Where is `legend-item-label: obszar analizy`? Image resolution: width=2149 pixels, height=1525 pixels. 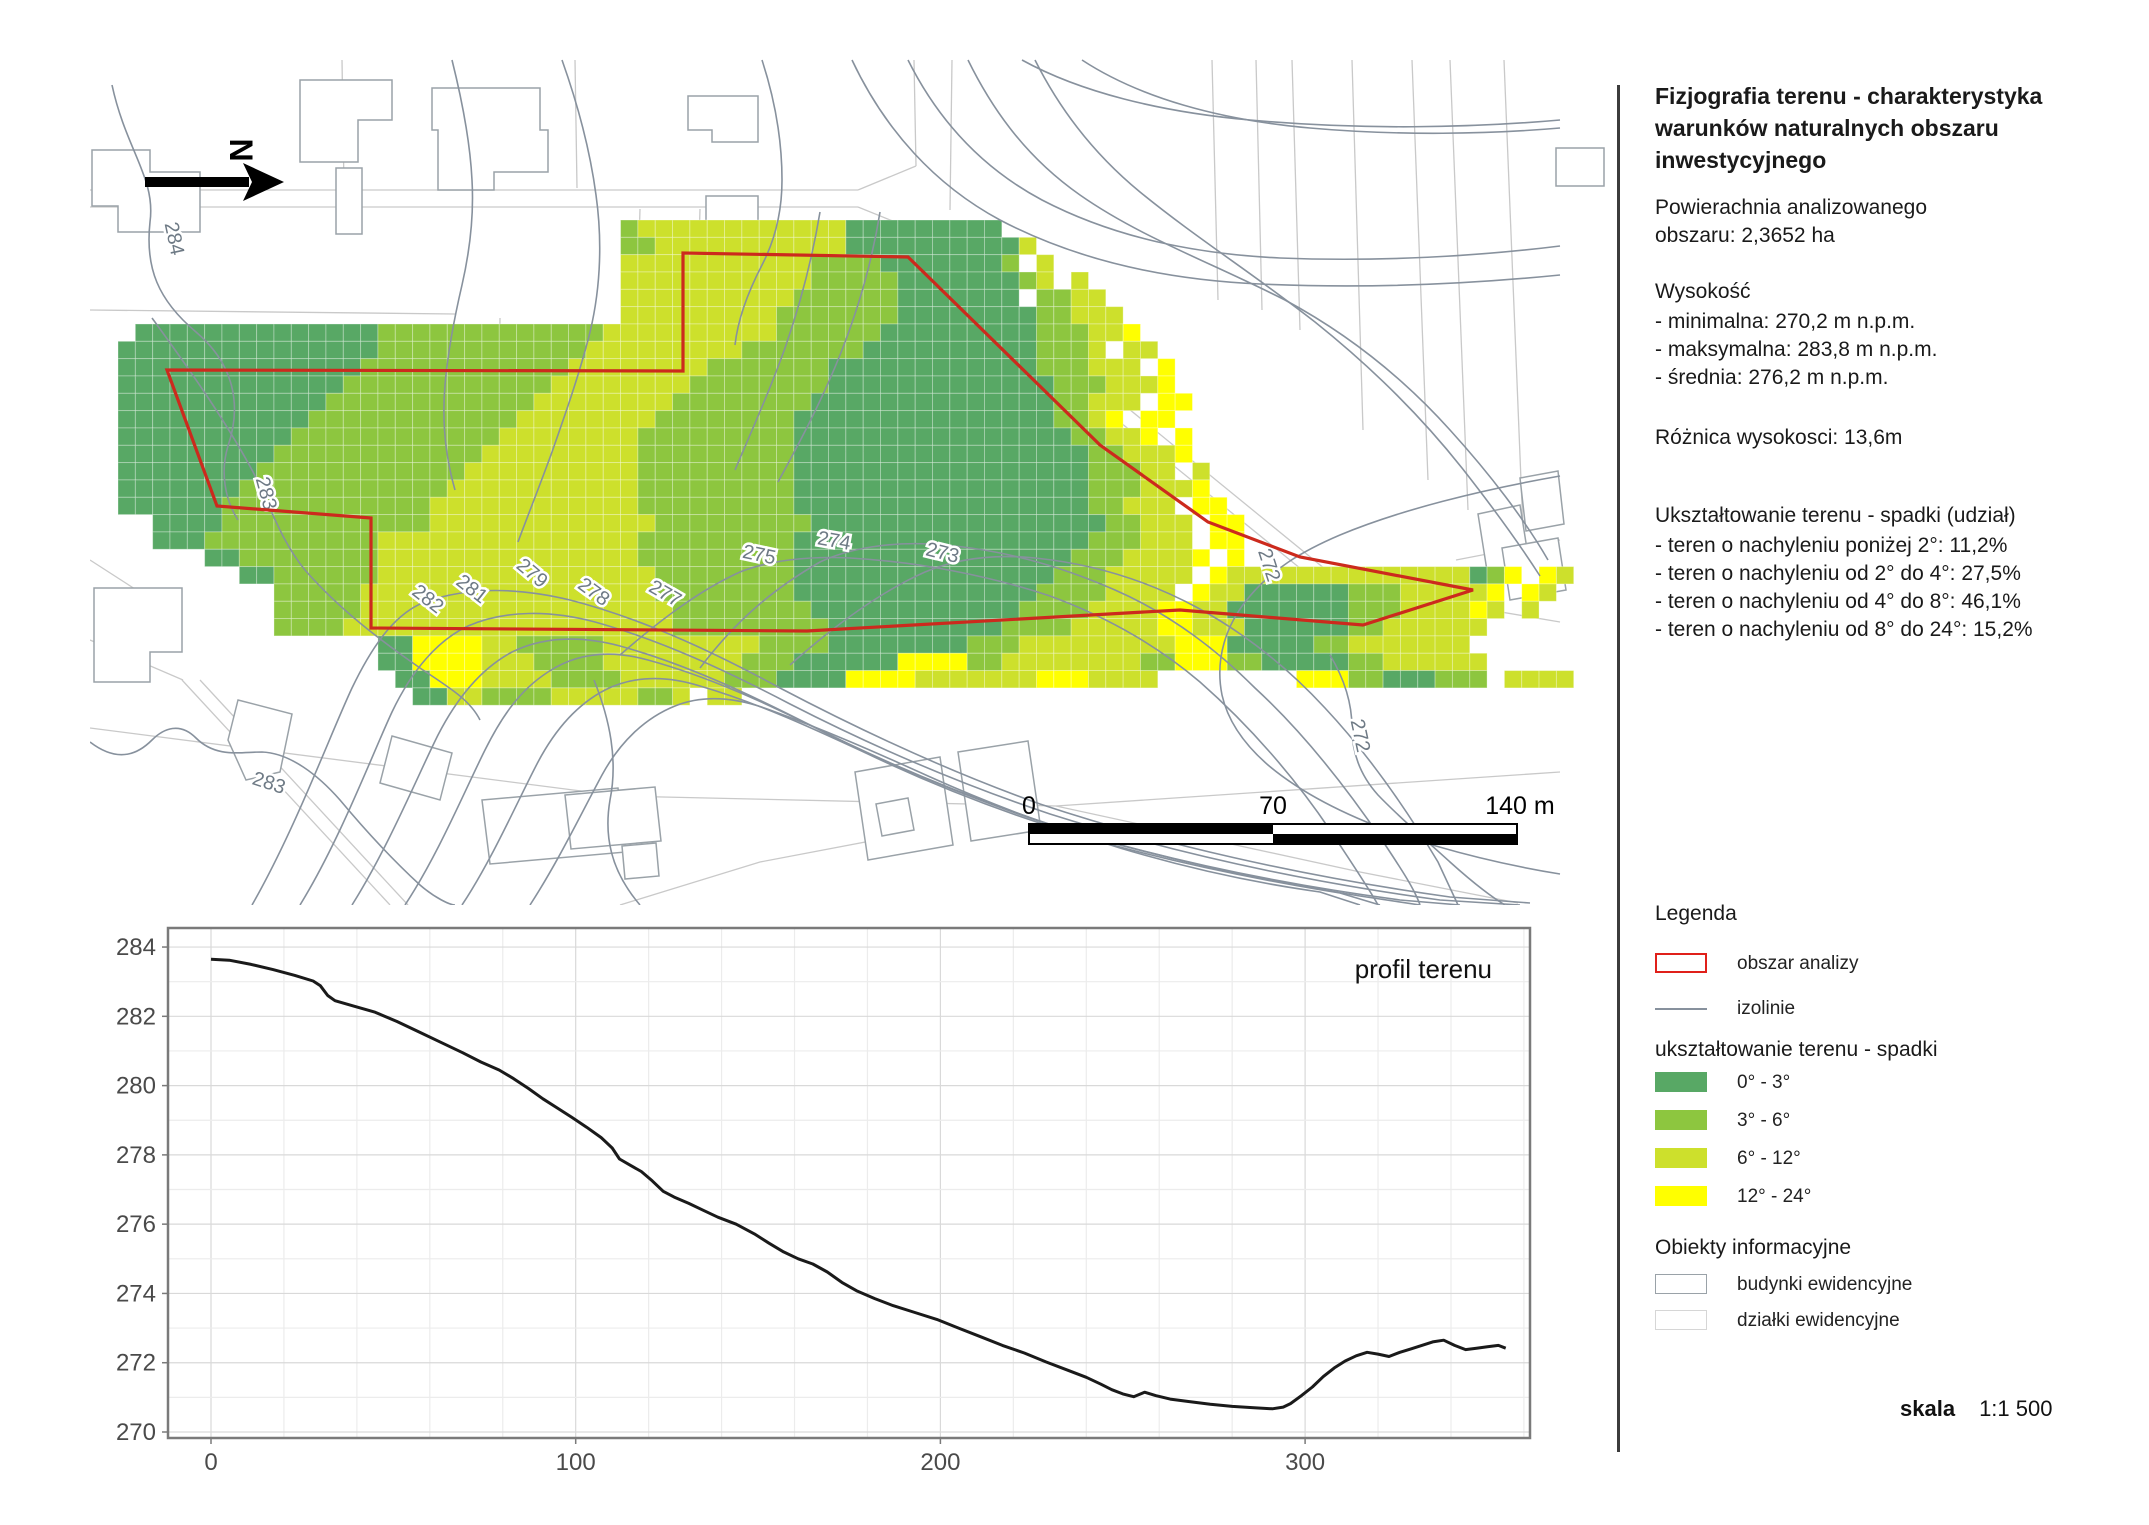 legend-item-label: obszar analizy is located at coordinates (1798, 963).